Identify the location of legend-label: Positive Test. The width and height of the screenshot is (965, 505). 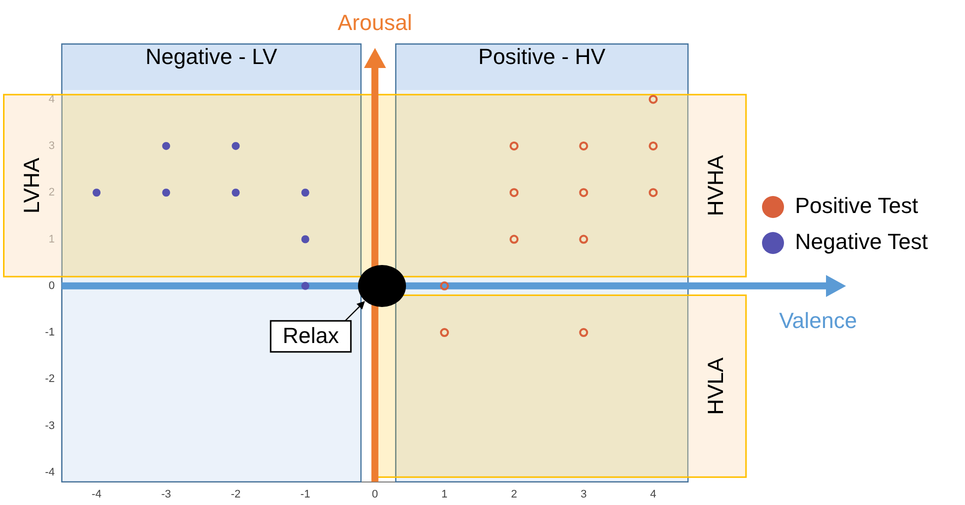
(856, 205).